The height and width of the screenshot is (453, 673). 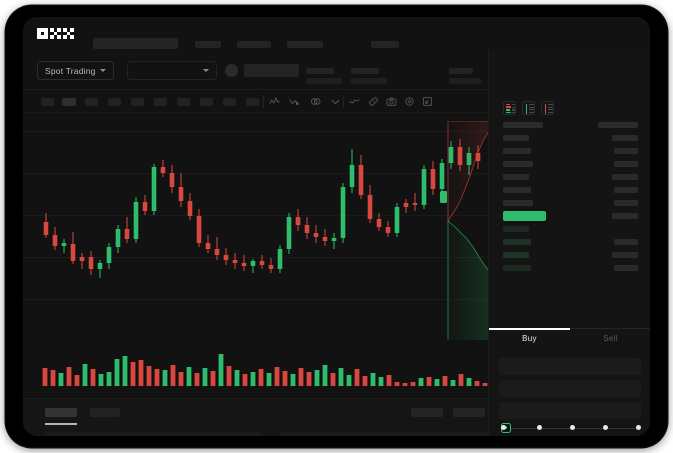 I want to click on last-price-marker, so click(x=443, y=197).